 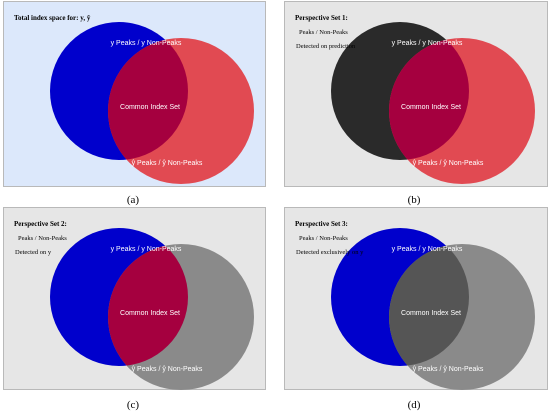 I want to click on panel-caption: (b), so click(x=414, y=200).